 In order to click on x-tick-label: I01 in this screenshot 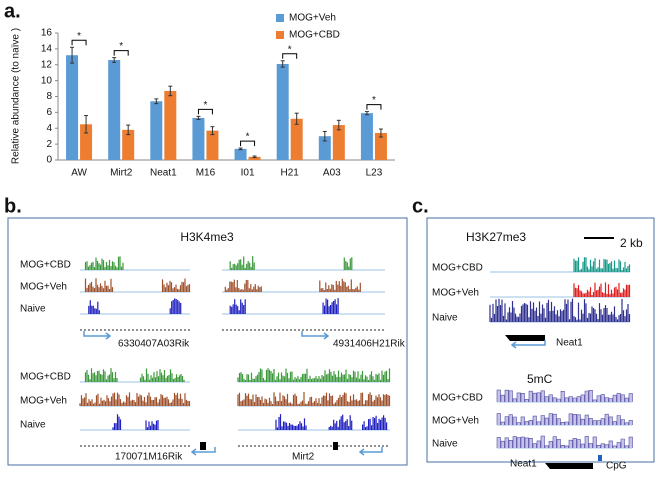, I will do `click(248, 173)`.